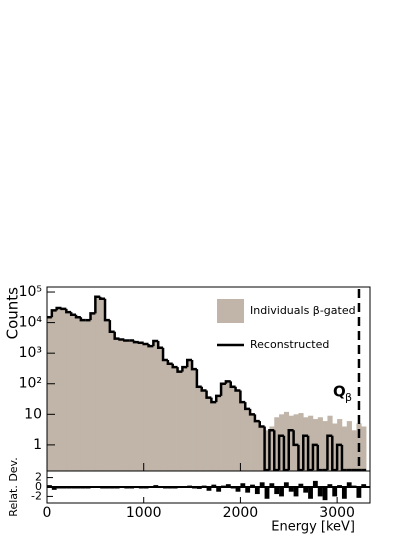 The width and height of the screenshot is (415, 537). Describe the element at coordinates (303, 310) in the screenshot. I see `legend-label: Individuals β-gated` at that location.